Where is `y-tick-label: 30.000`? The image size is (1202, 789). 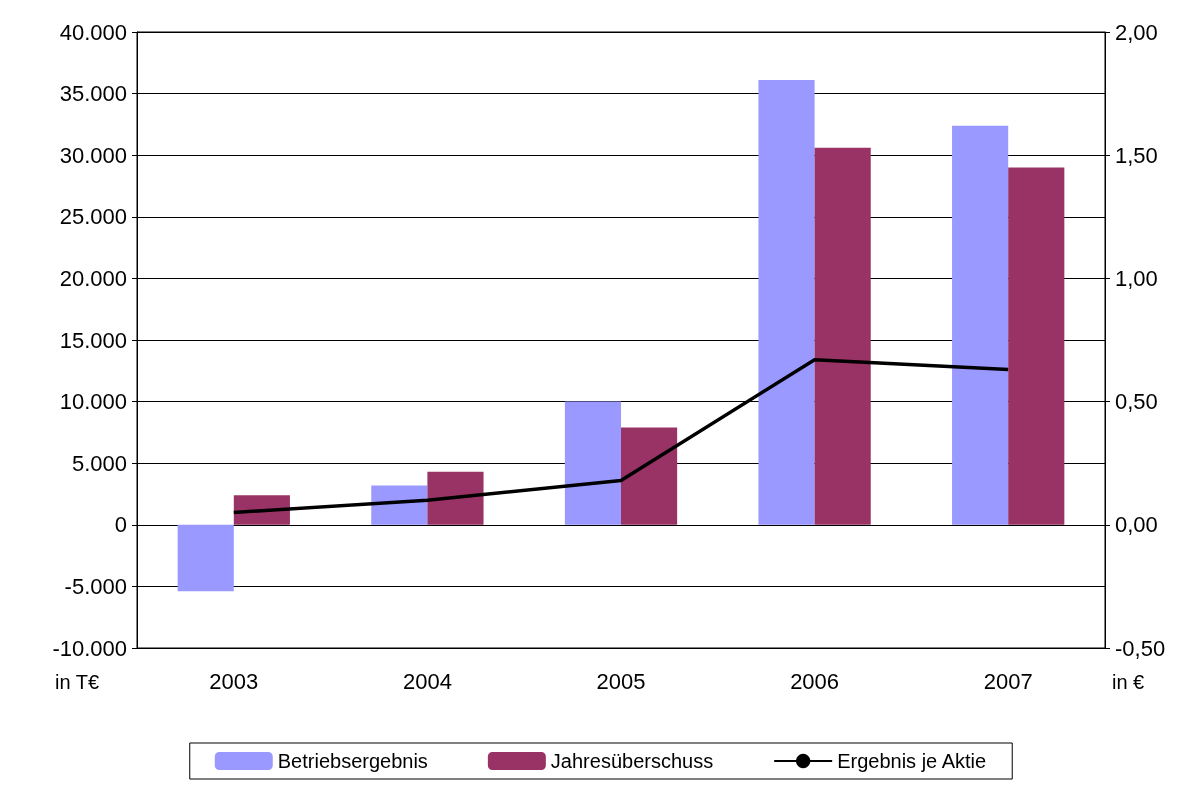 y-tick-label: 30.000 is located at coordinates (93, 155).